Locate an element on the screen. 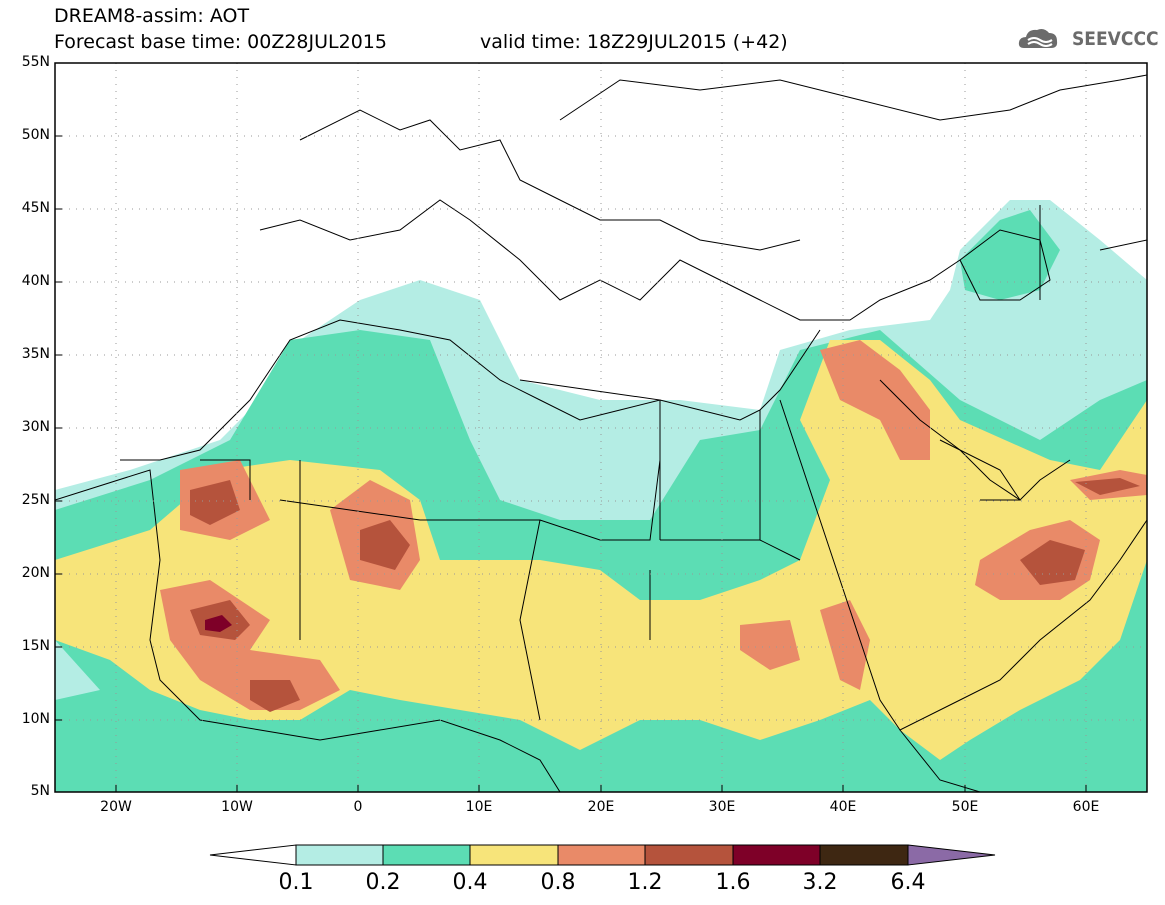 This screenshot has width=1165, height=905. lat-label-50n: 50N is located at coordinates (35, 135).